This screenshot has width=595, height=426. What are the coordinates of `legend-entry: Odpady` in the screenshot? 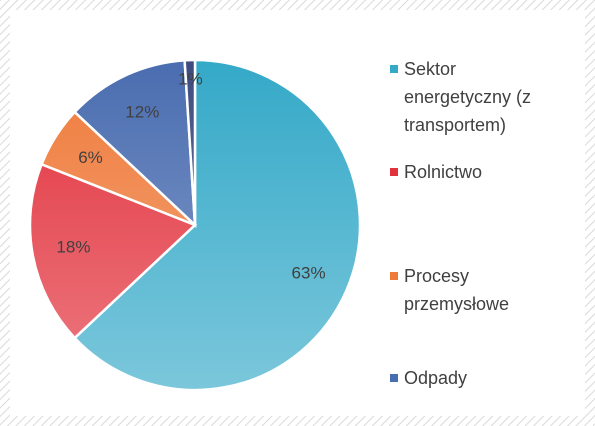 It's located at (485, 378).